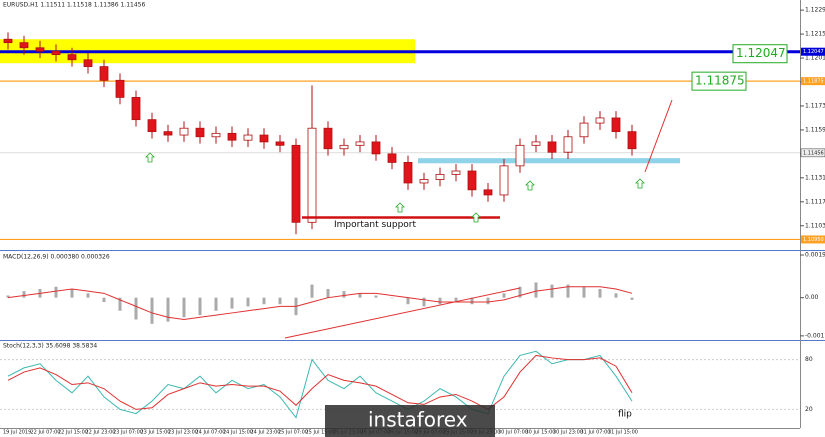 The width and height of the screenshot is (825, 437). Describe the element at coordinates (541, 433) in the screenshot. I see `x-tick-label: 30 Jul 15:00` at that location.